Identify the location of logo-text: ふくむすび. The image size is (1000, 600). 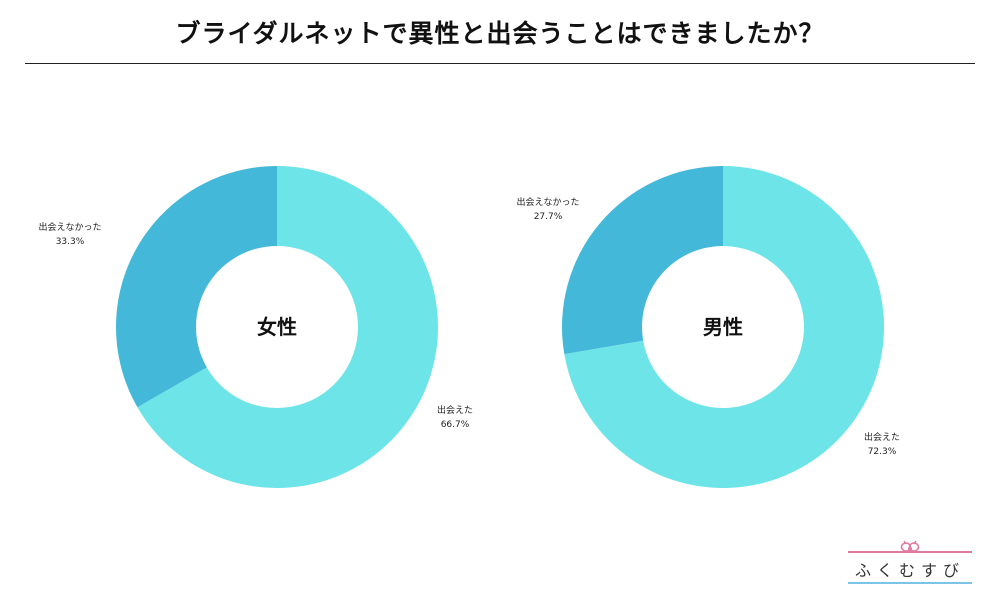
(909, 570).